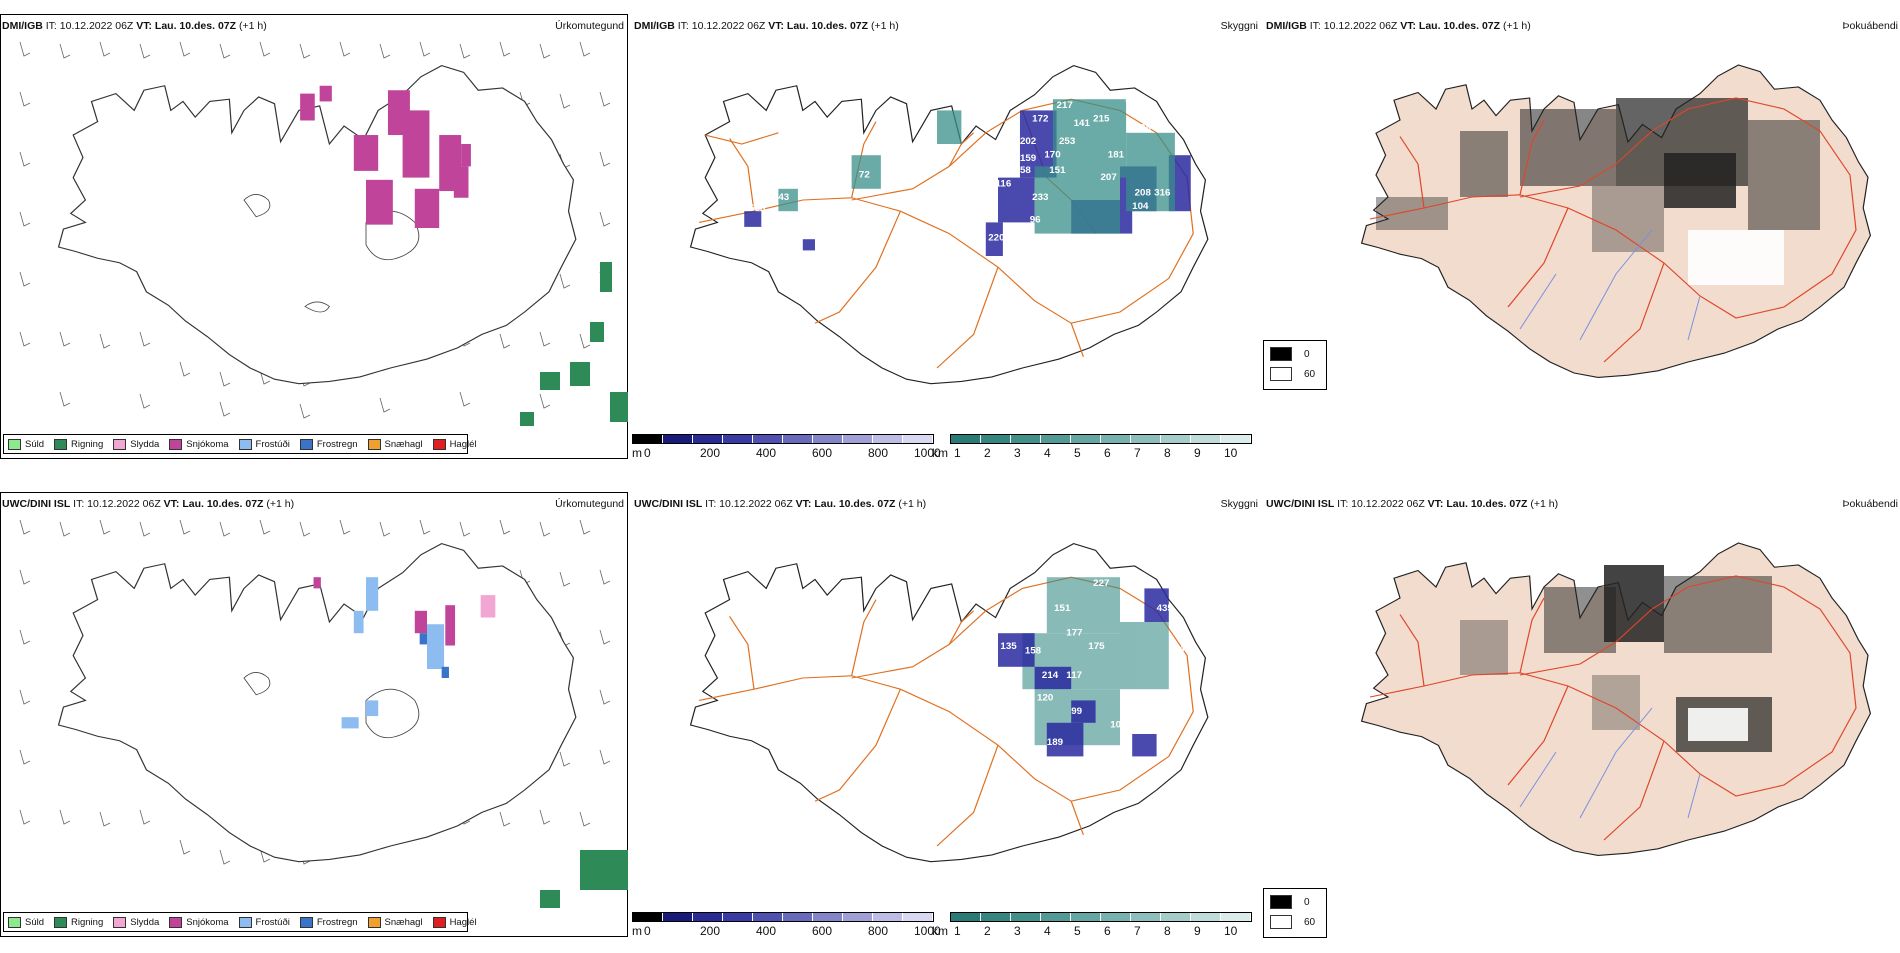 Image resolution: width=1900 pixels, height=953 pixels. I want to click on svg-text: 181, so click(1116, 155).